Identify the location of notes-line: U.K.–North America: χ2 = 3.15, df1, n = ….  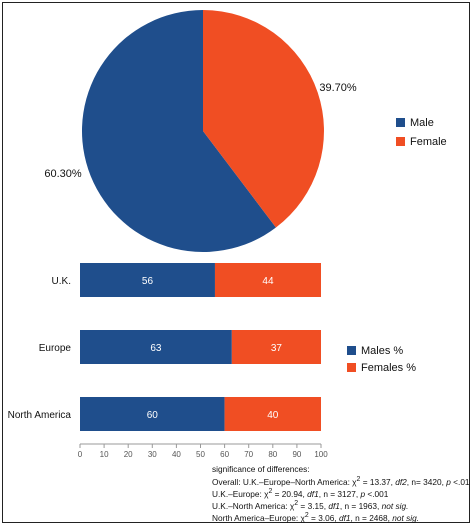
(310, 505).